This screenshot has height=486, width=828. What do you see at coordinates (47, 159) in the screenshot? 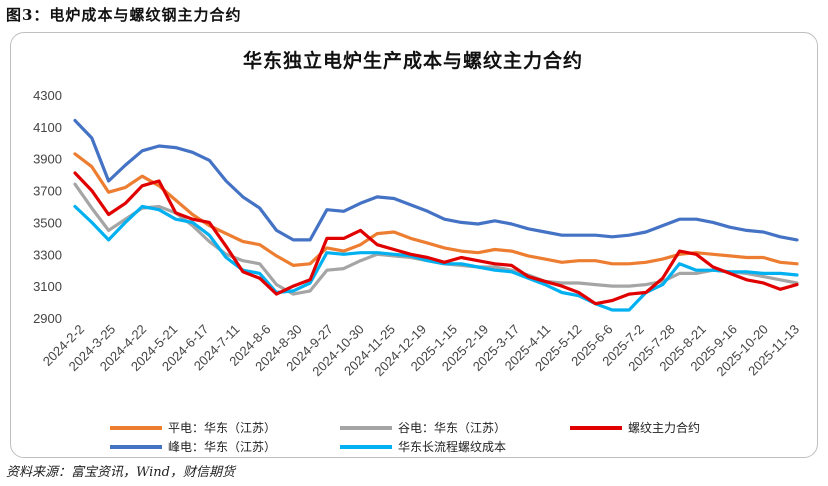
I see `y-tick-label: 3900` at bounding box center [47, 159].